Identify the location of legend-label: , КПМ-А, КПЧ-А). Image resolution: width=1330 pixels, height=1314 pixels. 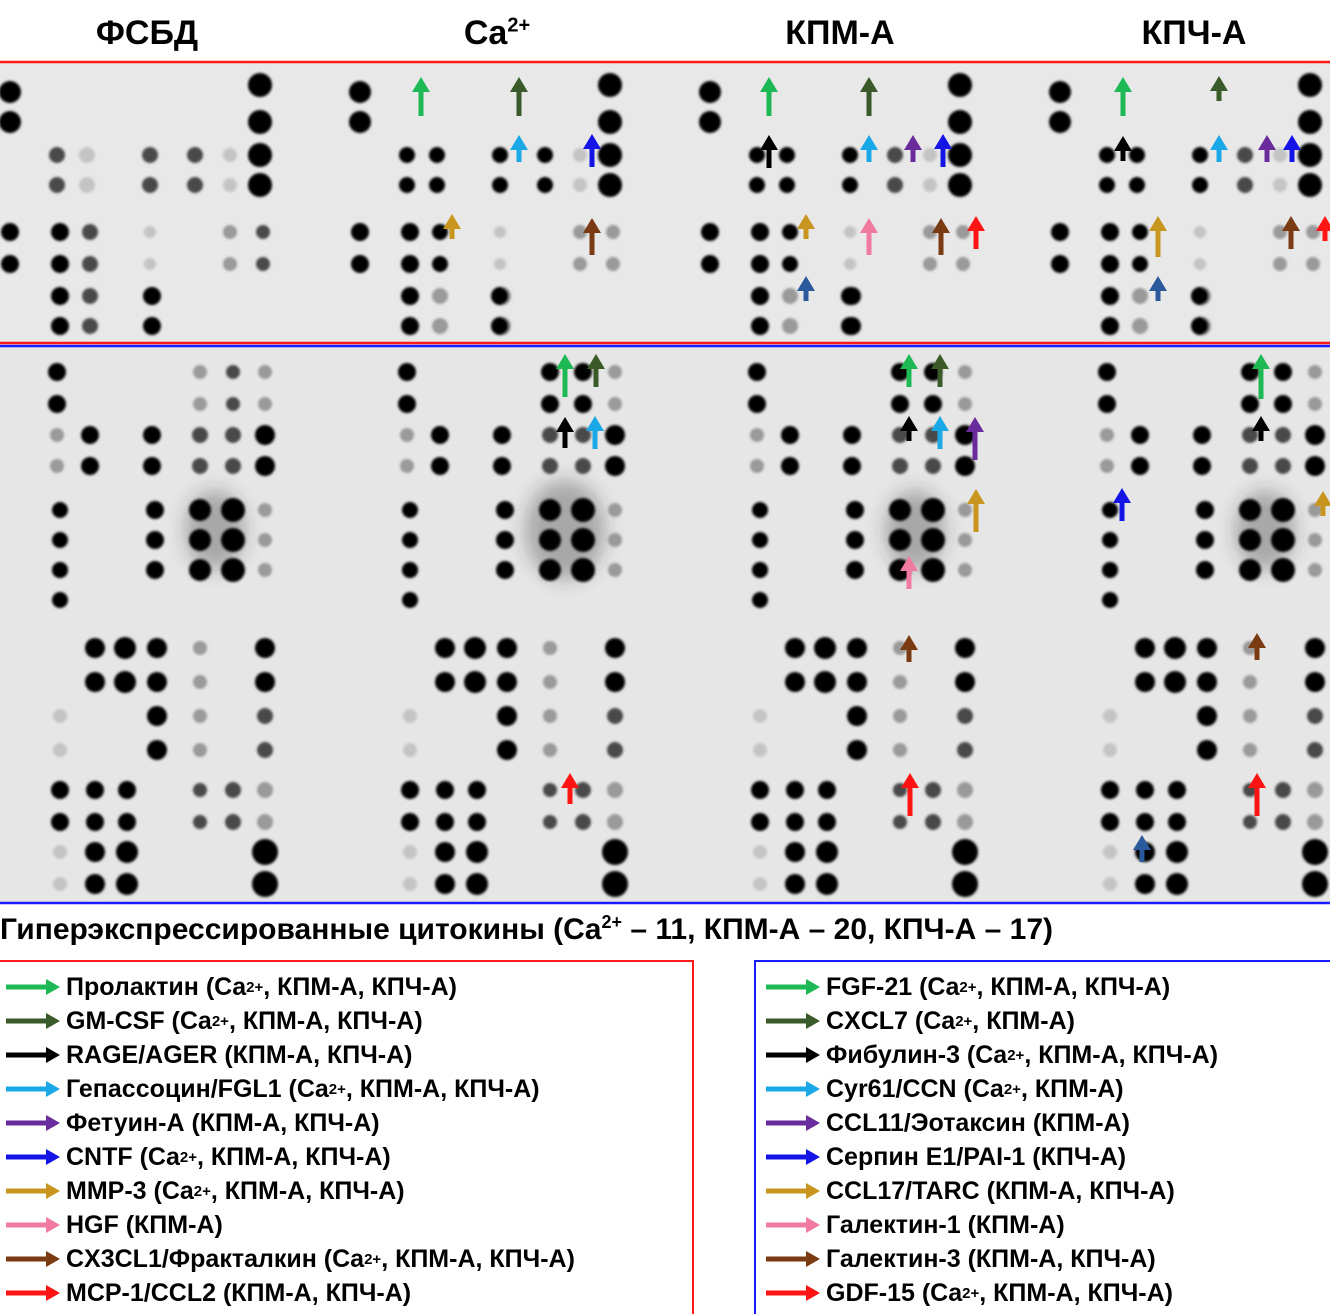
(1076, 1292).